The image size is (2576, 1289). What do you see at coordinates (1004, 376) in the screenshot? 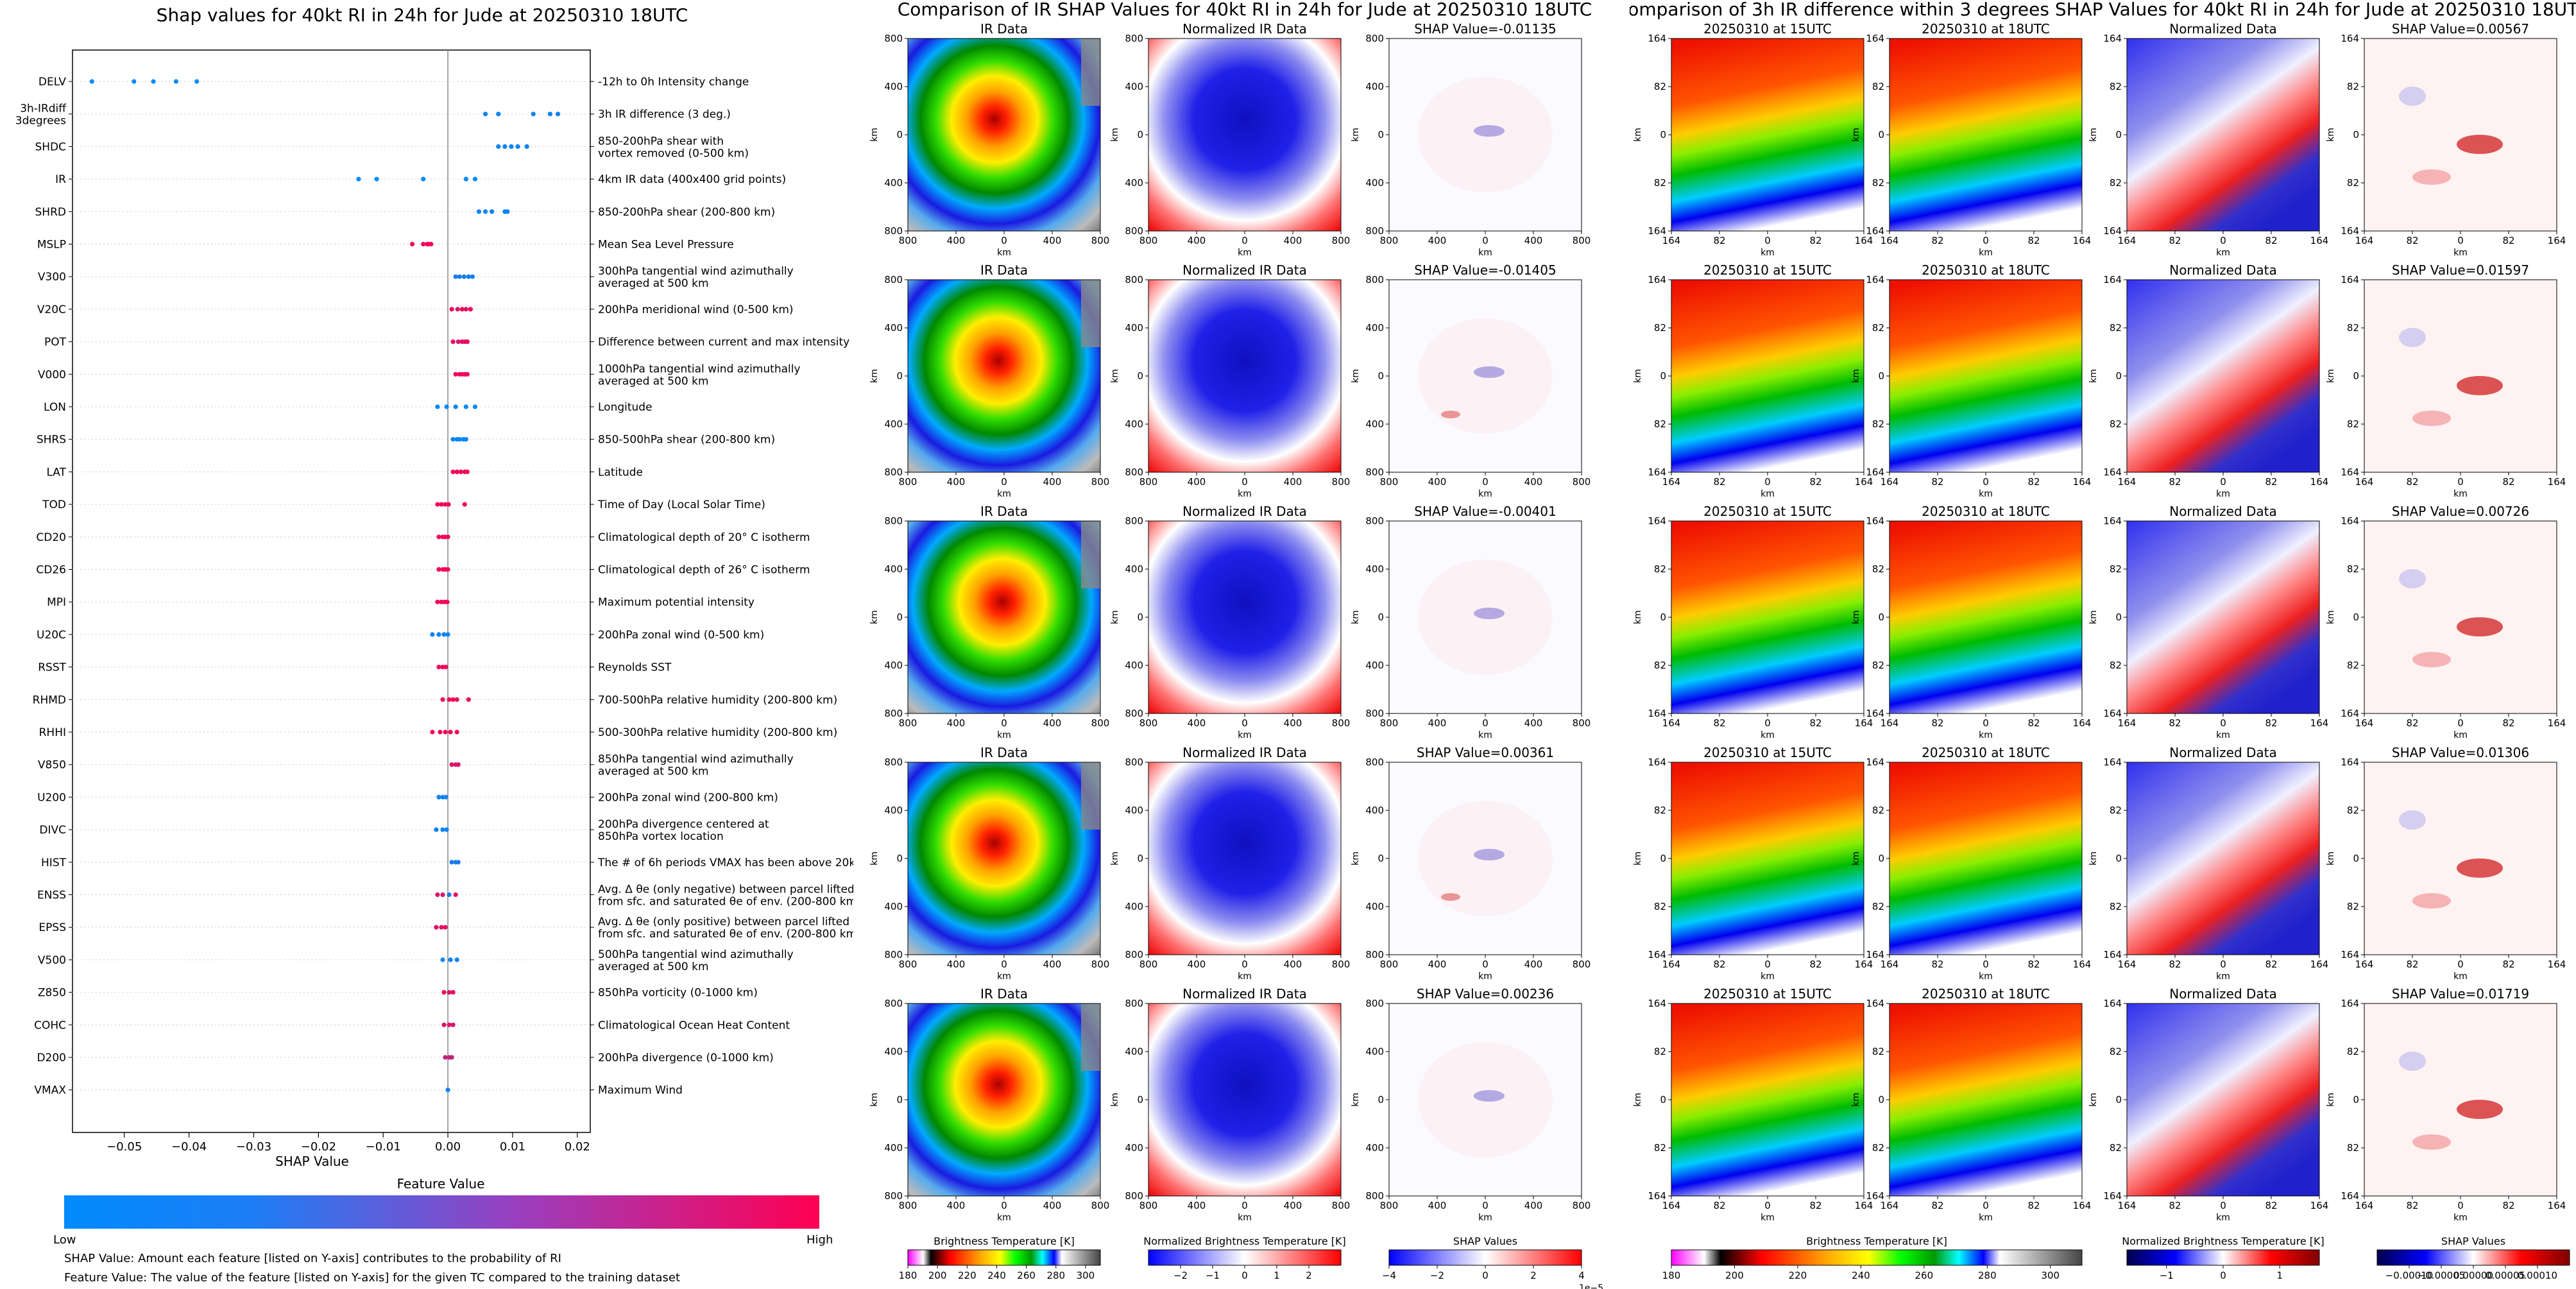
I see `ir-image` at bounding box center [1004, 376].